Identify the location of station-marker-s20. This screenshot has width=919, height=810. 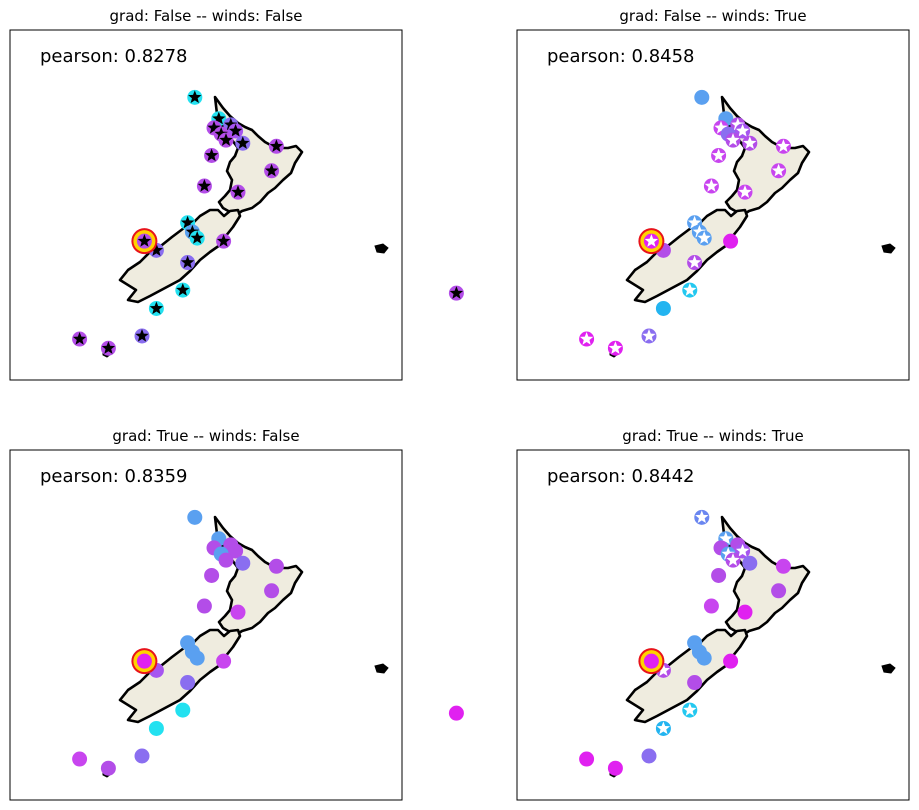
(183, 710).